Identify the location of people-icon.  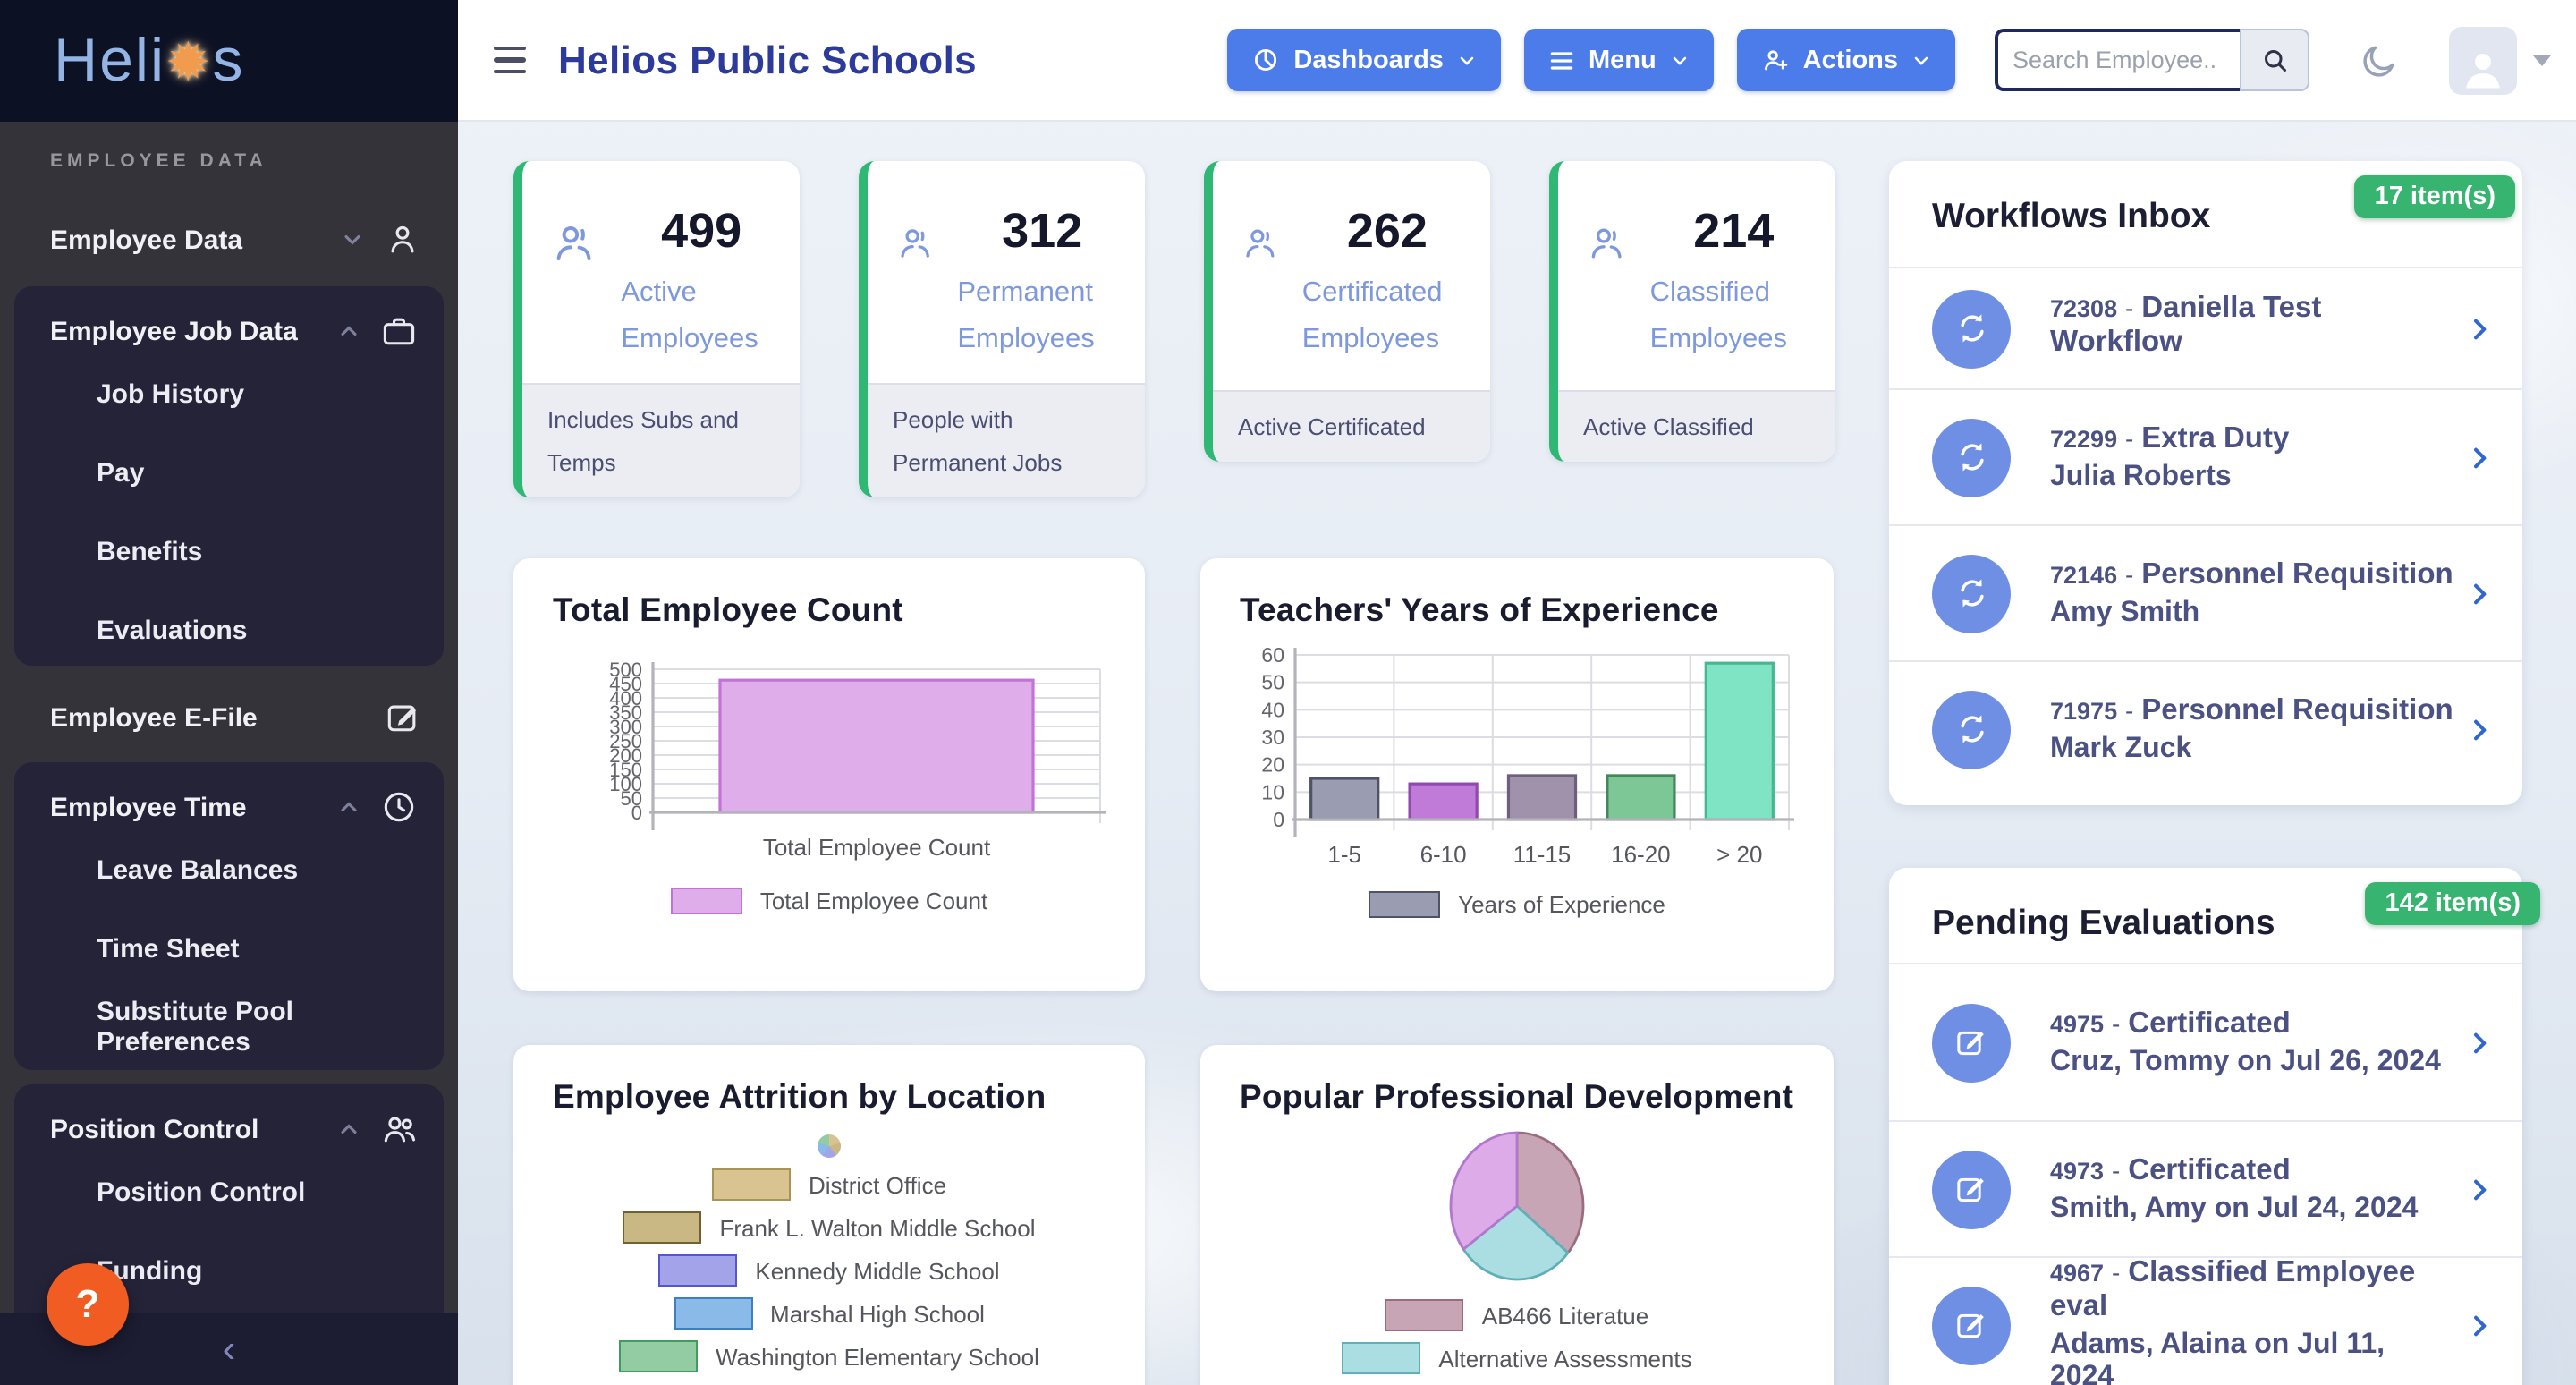
(1606, 243).